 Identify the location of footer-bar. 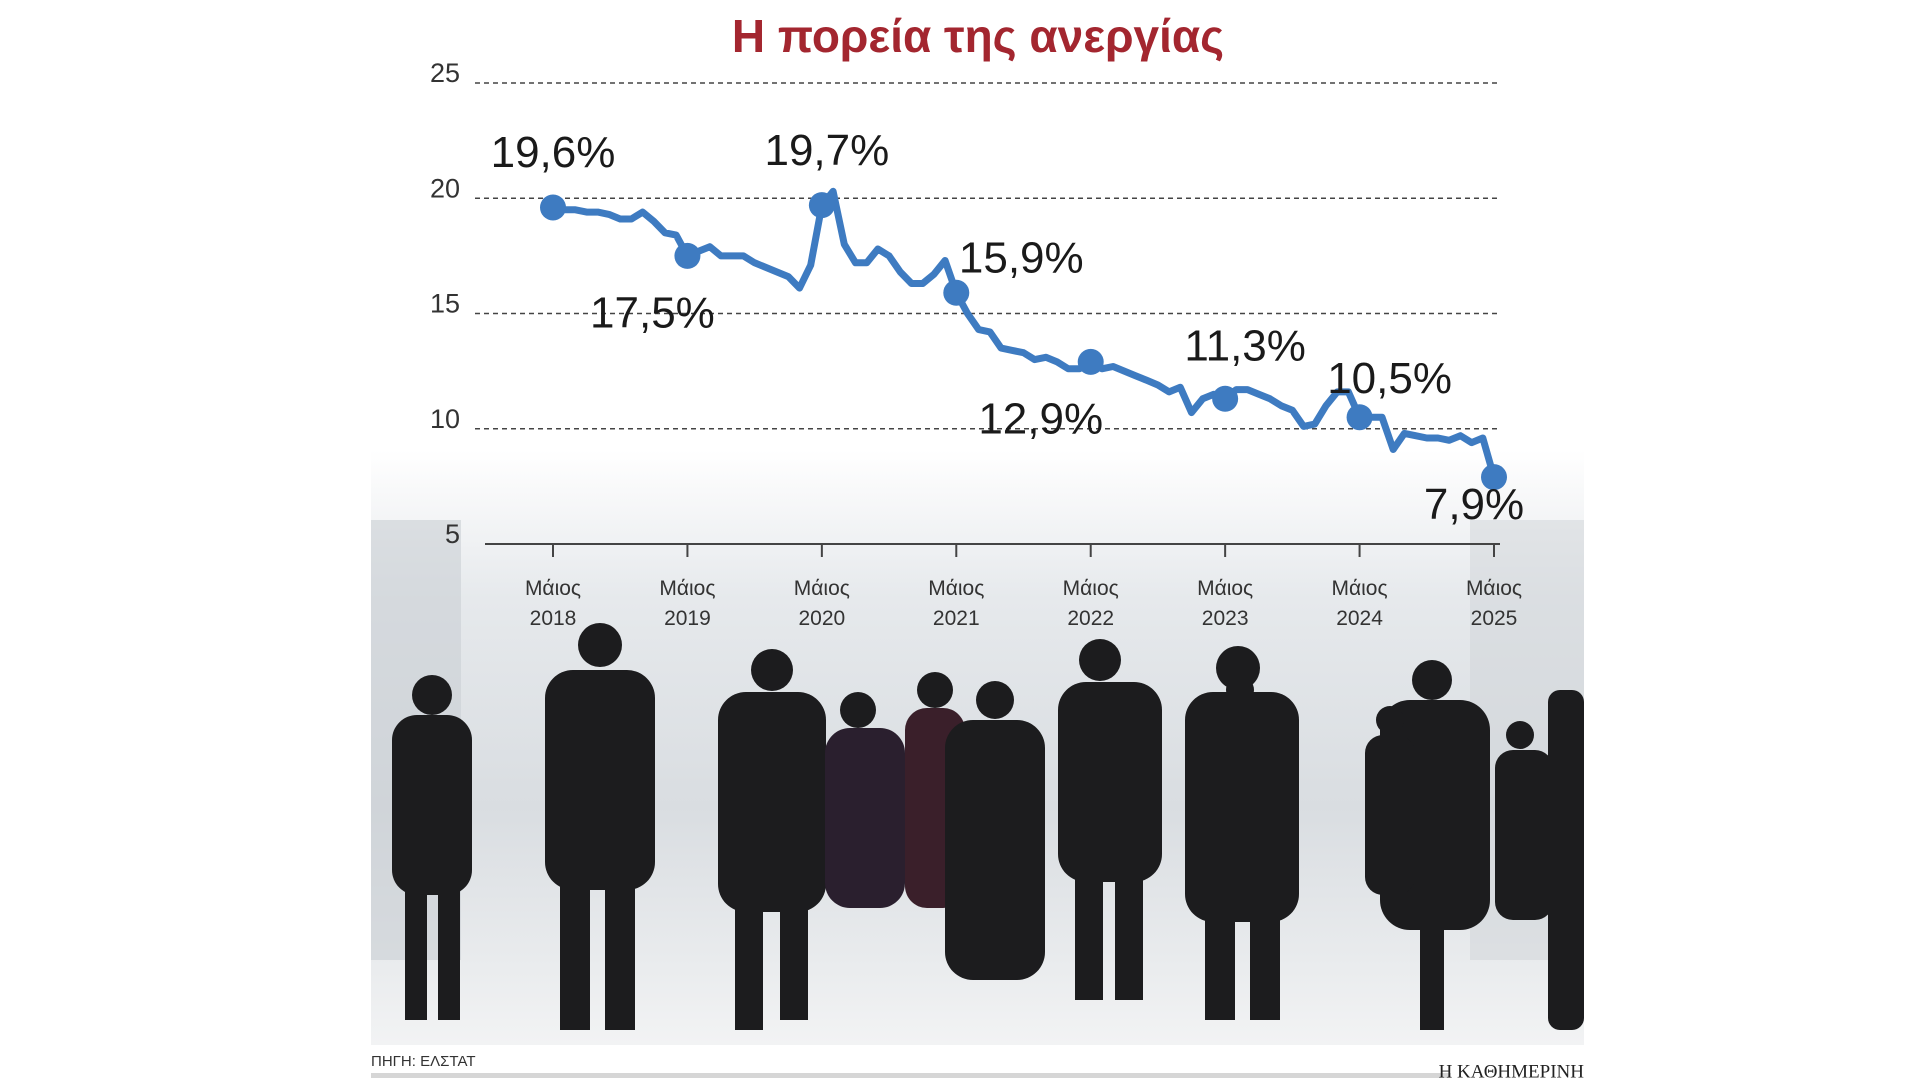
(911, 1075).